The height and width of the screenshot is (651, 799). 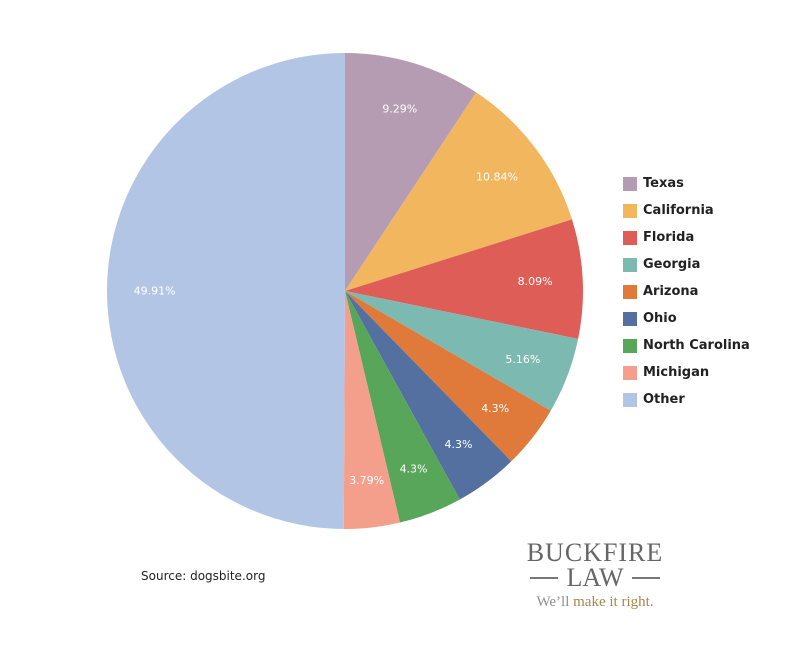 What do you see at coordinates (155, 291) in the screenshot?
I see `slice-label: 49.91%` at bounding box center [155, 291].